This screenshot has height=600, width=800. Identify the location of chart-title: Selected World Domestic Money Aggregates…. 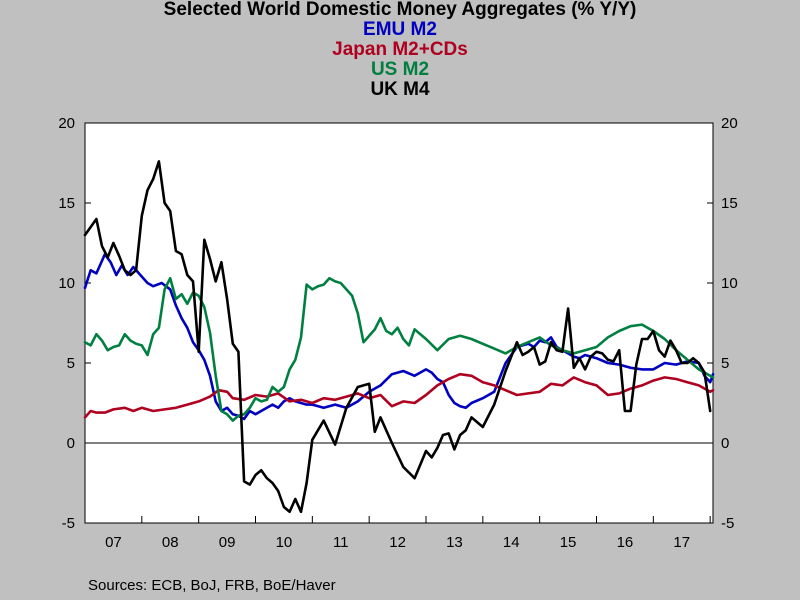
(400, 10).